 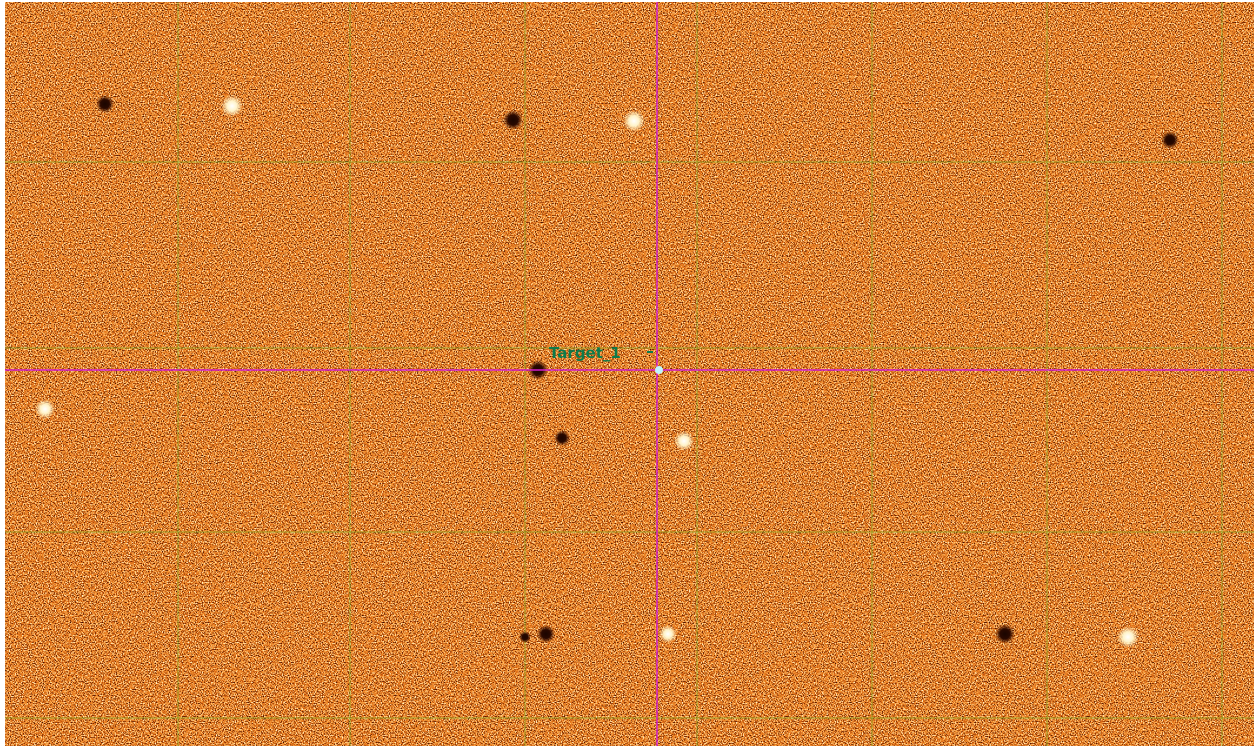 What do you see at coordinates (659, 370) in the screenshot?
I see `target-marker` at bounding box center [659, 370].